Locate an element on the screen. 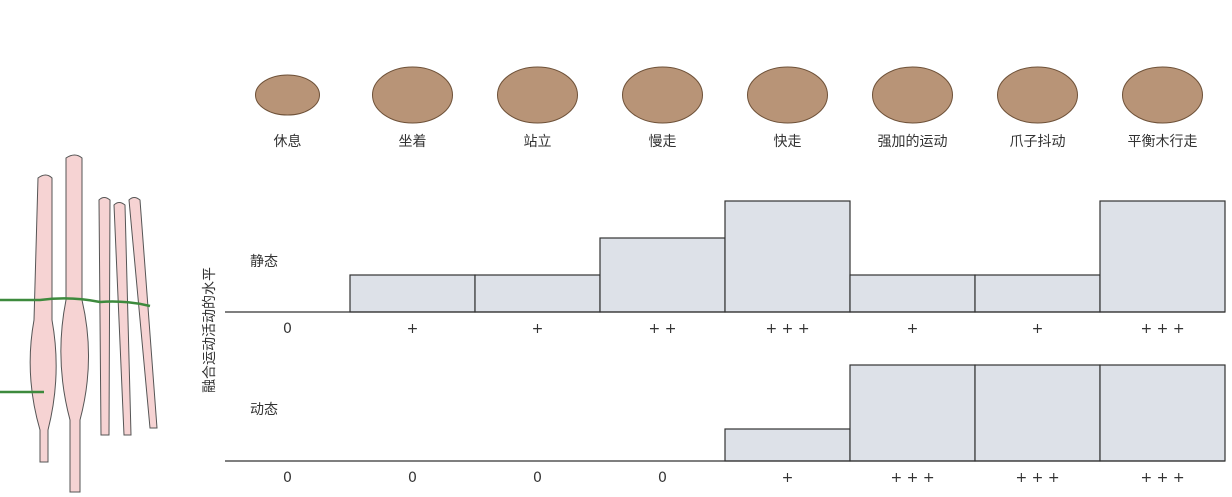 This screenshot has height=497, width=1232. category-label: 强加的运动 is located at coordinates (913, 142).